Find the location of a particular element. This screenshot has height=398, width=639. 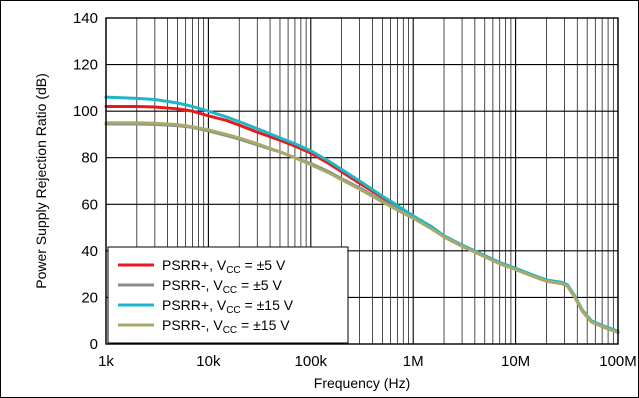

x-axis-label: Frequency (Hz) is located at coordinates (362, 383).